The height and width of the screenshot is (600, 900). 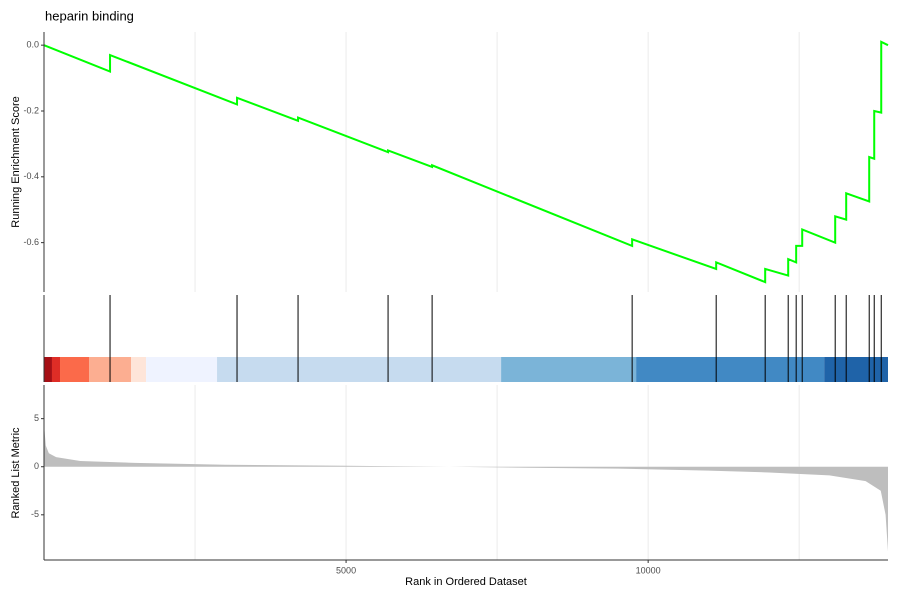 I want to click on chart-title: heparin binding, so click(x=89, y=15).